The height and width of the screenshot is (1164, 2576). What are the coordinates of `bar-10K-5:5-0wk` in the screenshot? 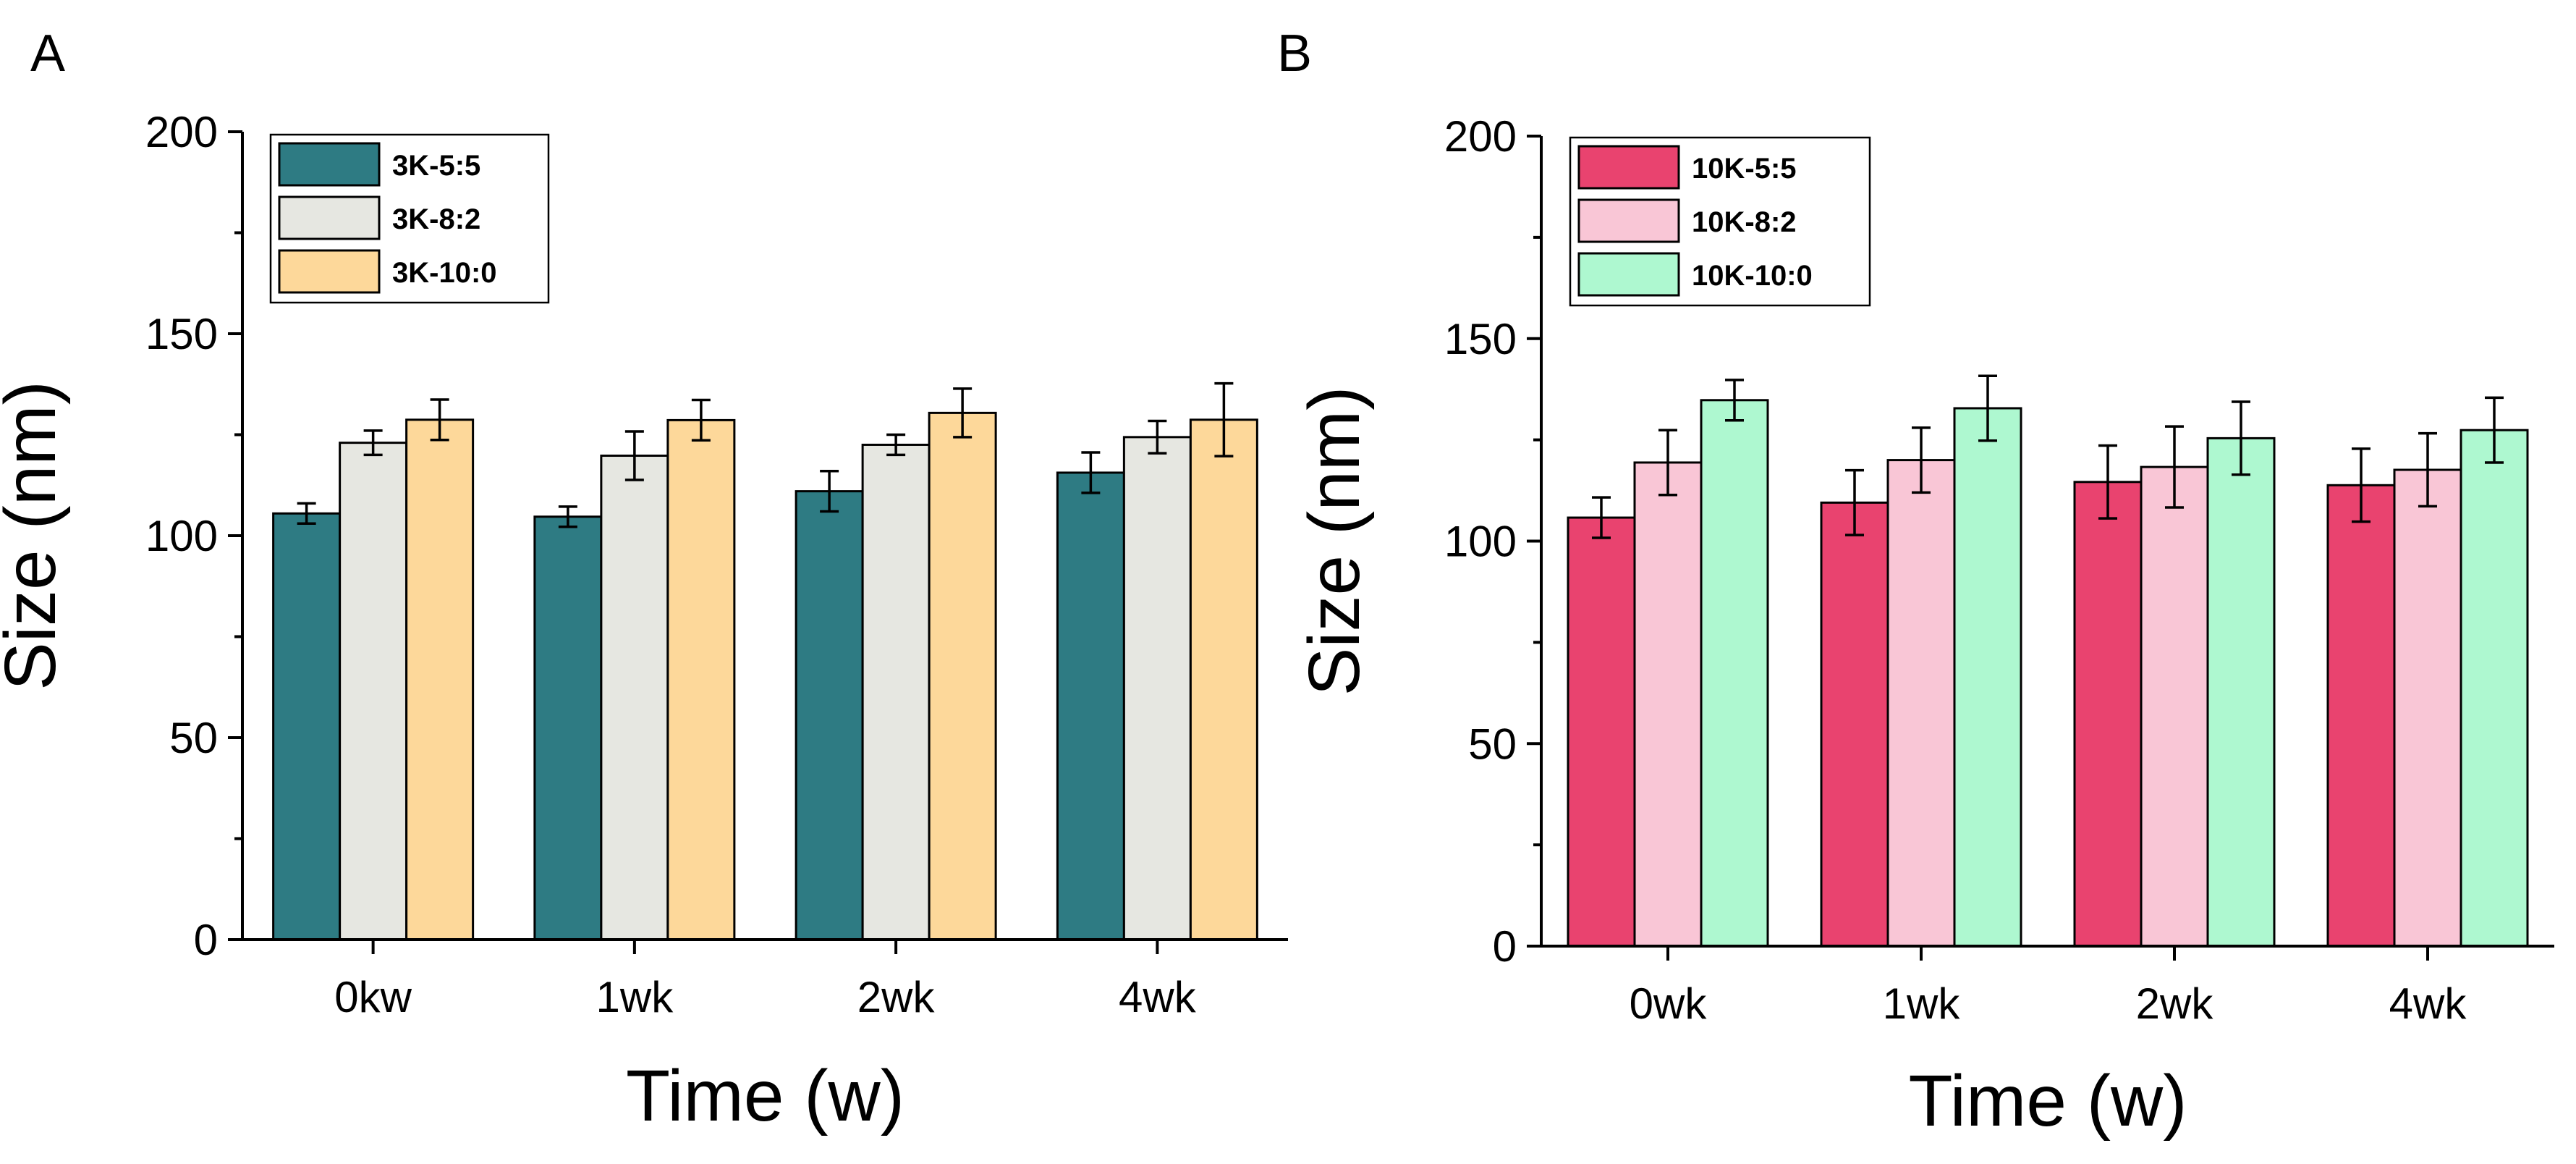 It's located at (1601, 732).